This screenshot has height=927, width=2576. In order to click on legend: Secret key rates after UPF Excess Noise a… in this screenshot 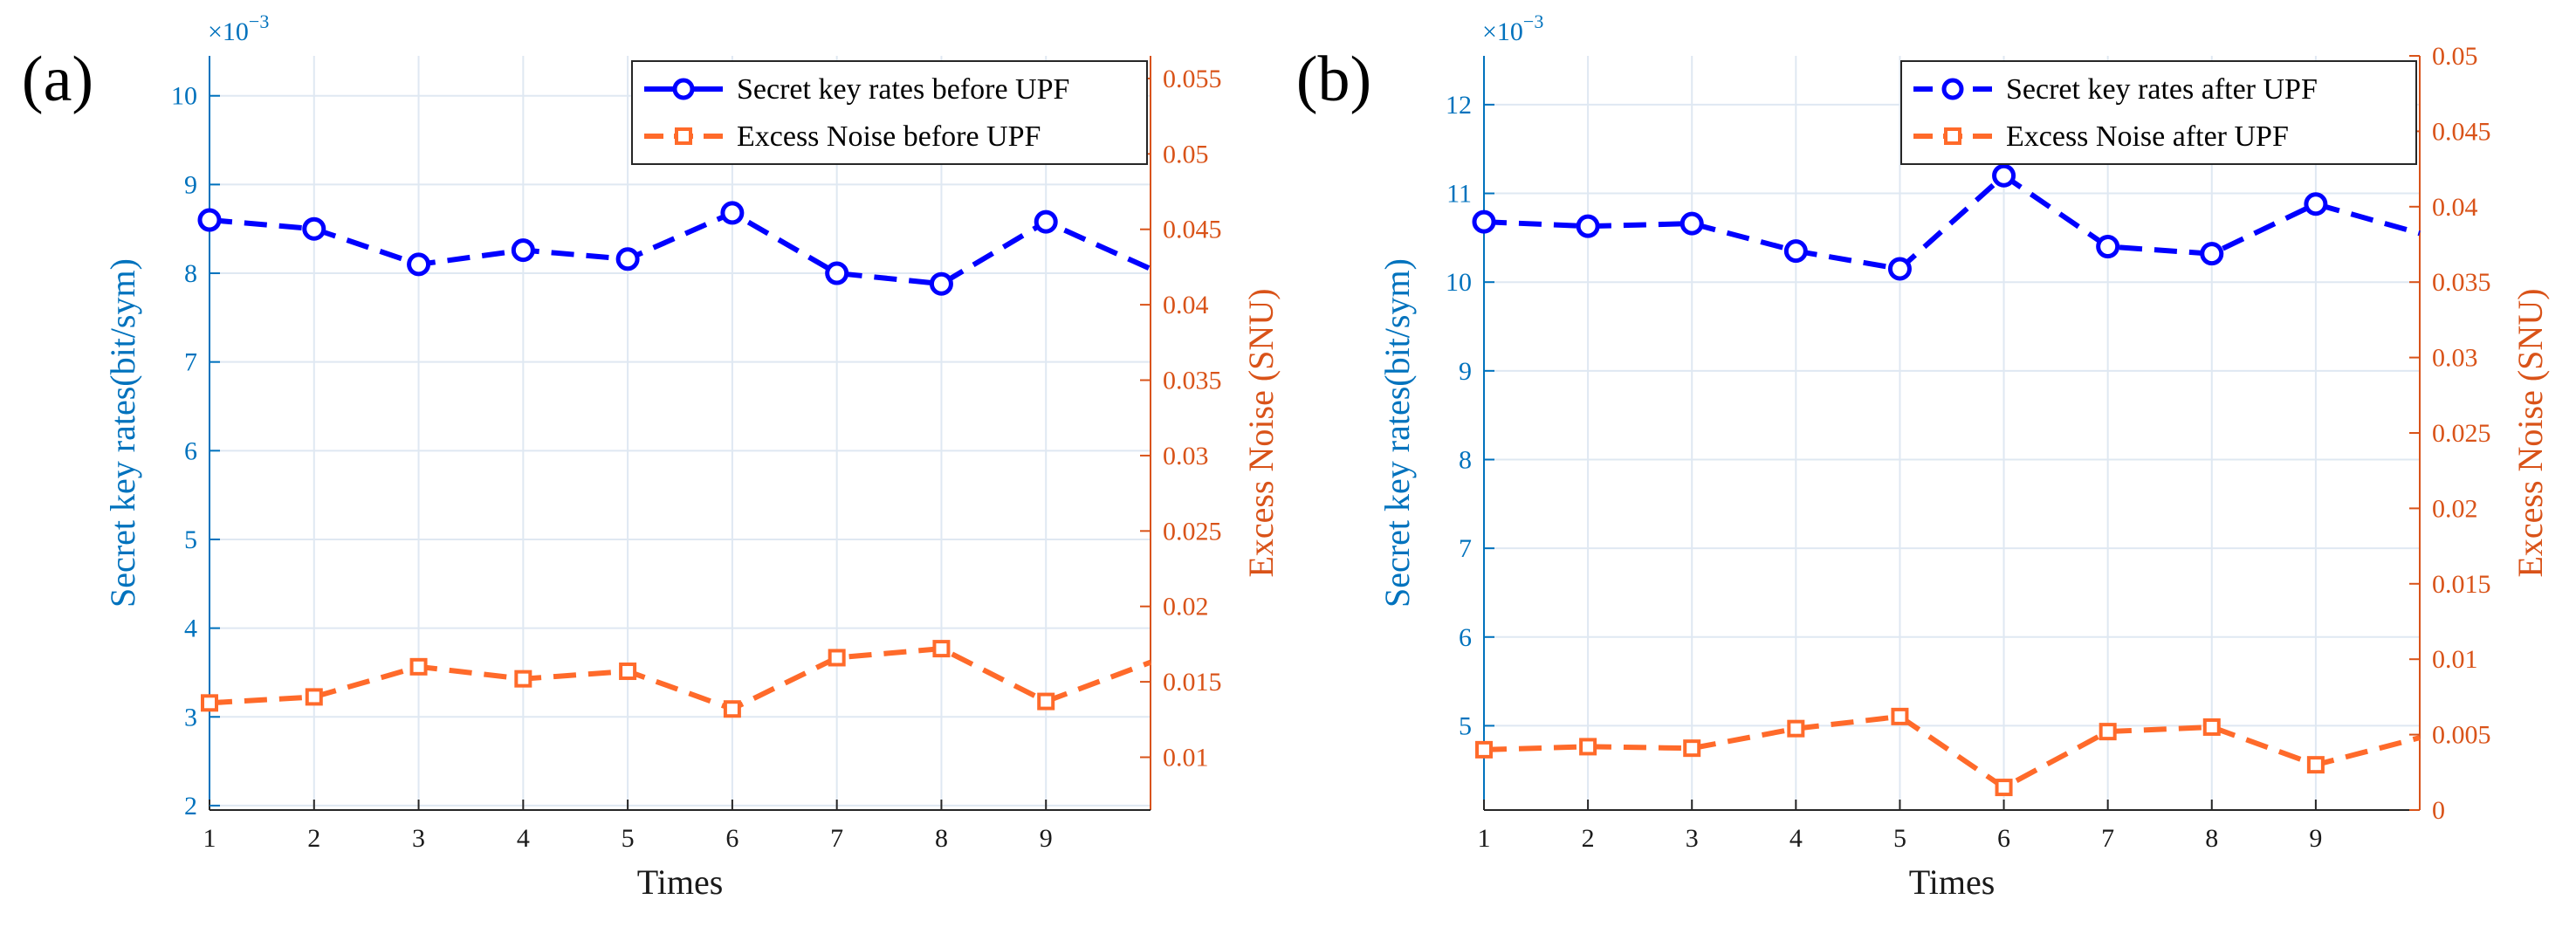, I will do `click(2158, 112)`.